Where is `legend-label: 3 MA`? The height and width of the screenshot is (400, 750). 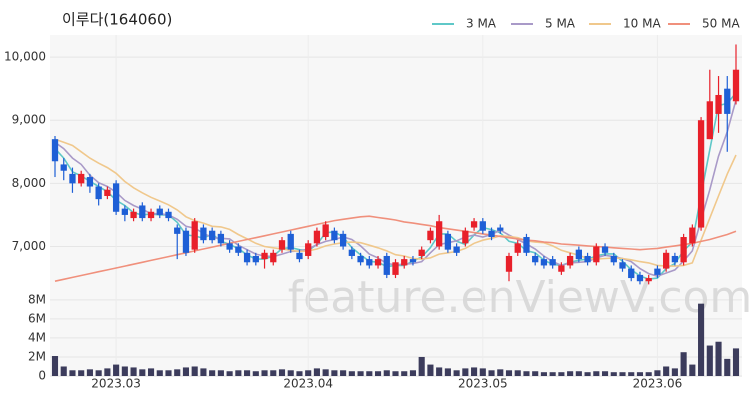 legend-label: 3 MA is located at coordinates (481, 24).